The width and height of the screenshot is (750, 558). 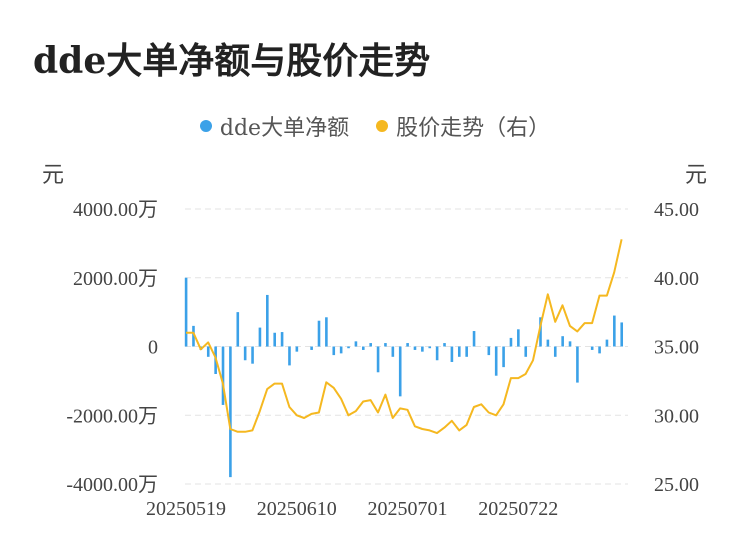 What do you see at coordinates (297, 509) in the screenshot?
I see `x-tick-label: 20250610` at bounding box center [297, 509].